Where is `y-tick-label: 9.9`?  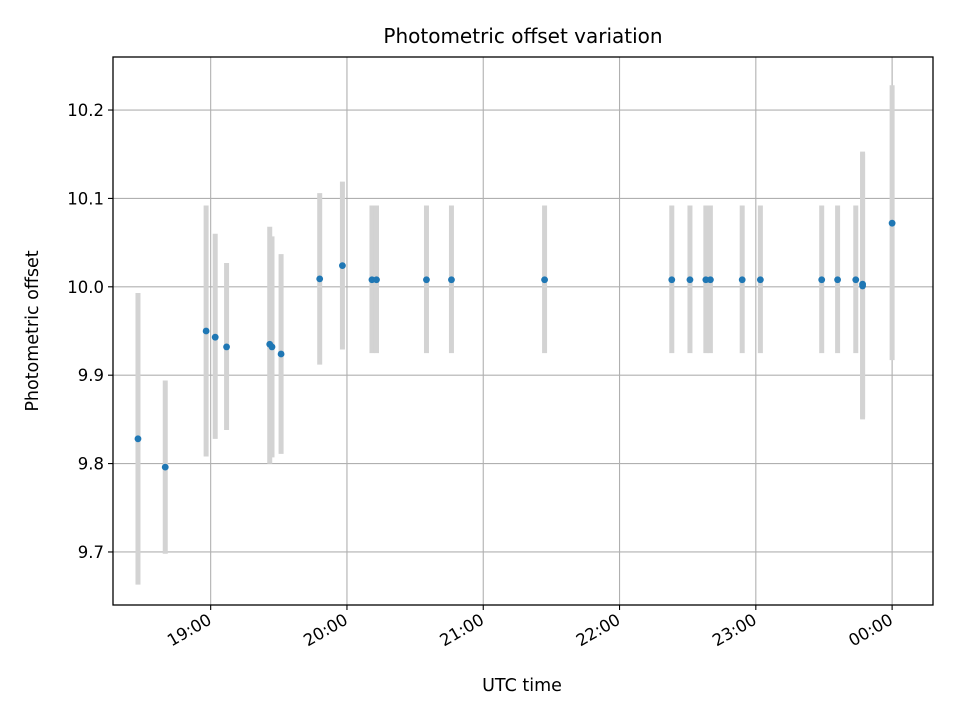
y-tick-label: 9.9 is located at coordinates (91, 375).